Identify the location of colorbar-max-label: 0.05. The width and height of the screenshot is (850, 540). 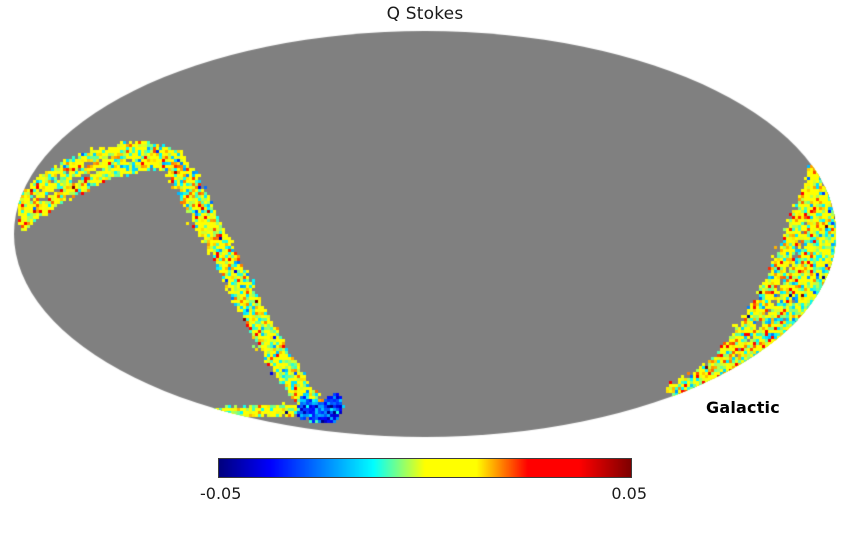
(629, 493).